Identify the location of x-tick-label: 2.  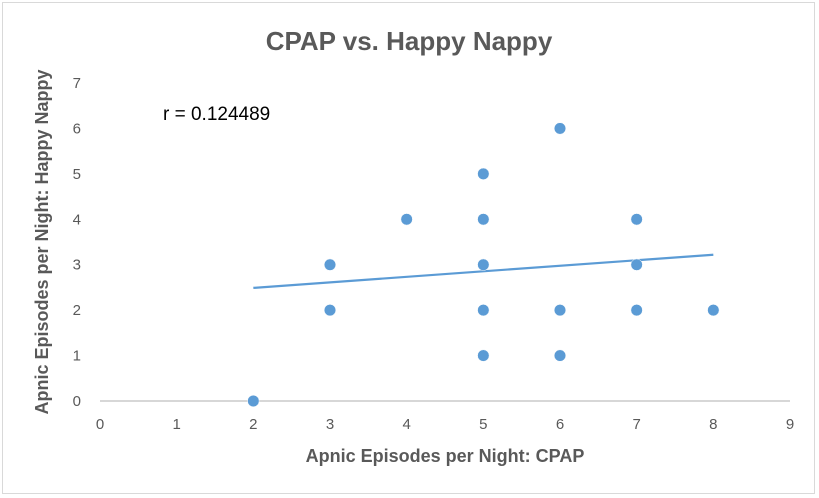
(253, 424).